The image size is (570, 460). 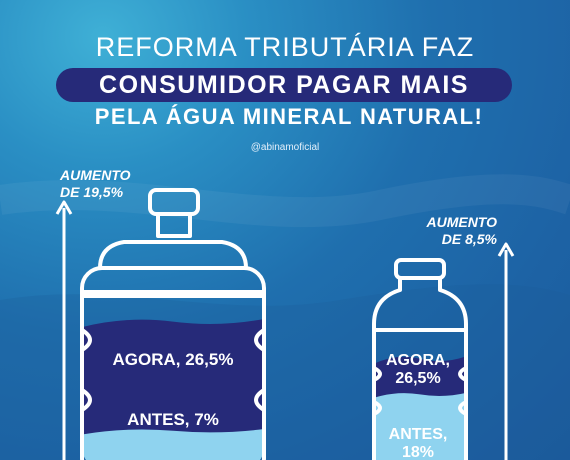 I want to click on increase-label-jug: AUMENTO DE 19,5%, so click(x=95, y=184).